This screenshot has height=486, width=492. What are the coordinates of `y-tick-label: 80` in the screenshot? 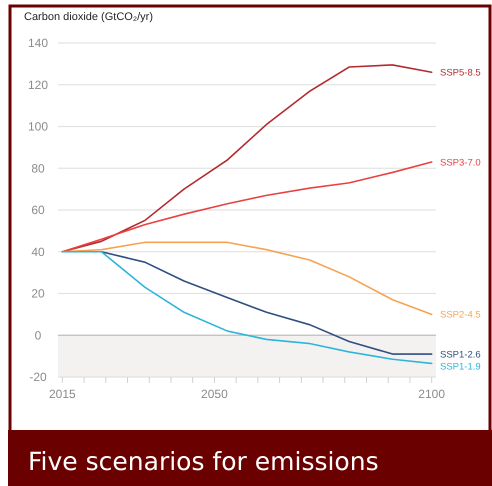 It's located at (38, 168).